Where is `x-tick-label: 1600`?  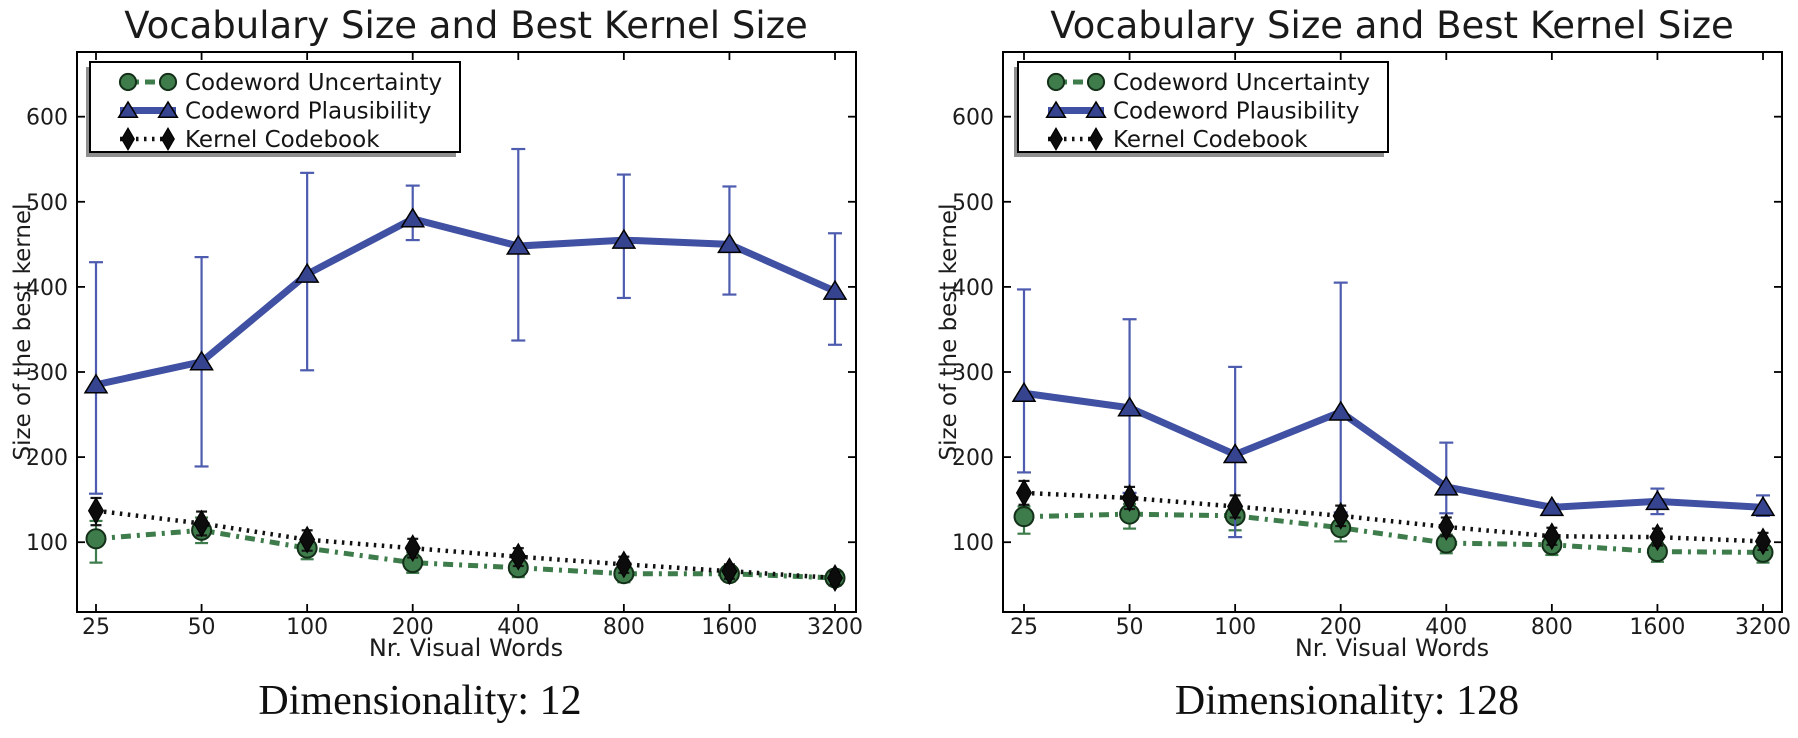 x-tick-label: 1600 is located at coordinates (729, 627).